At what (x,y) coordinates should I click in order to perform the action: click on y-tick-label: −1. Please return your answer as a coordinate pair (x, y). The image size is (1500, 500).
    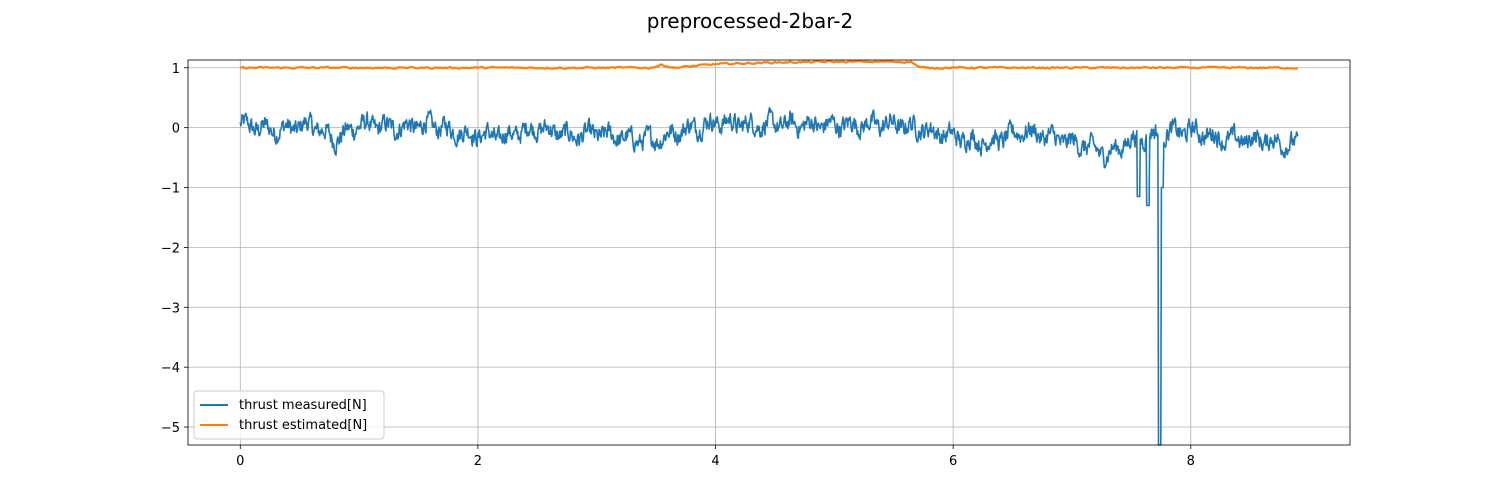
    Looking at the image, I should click on (170, 189).